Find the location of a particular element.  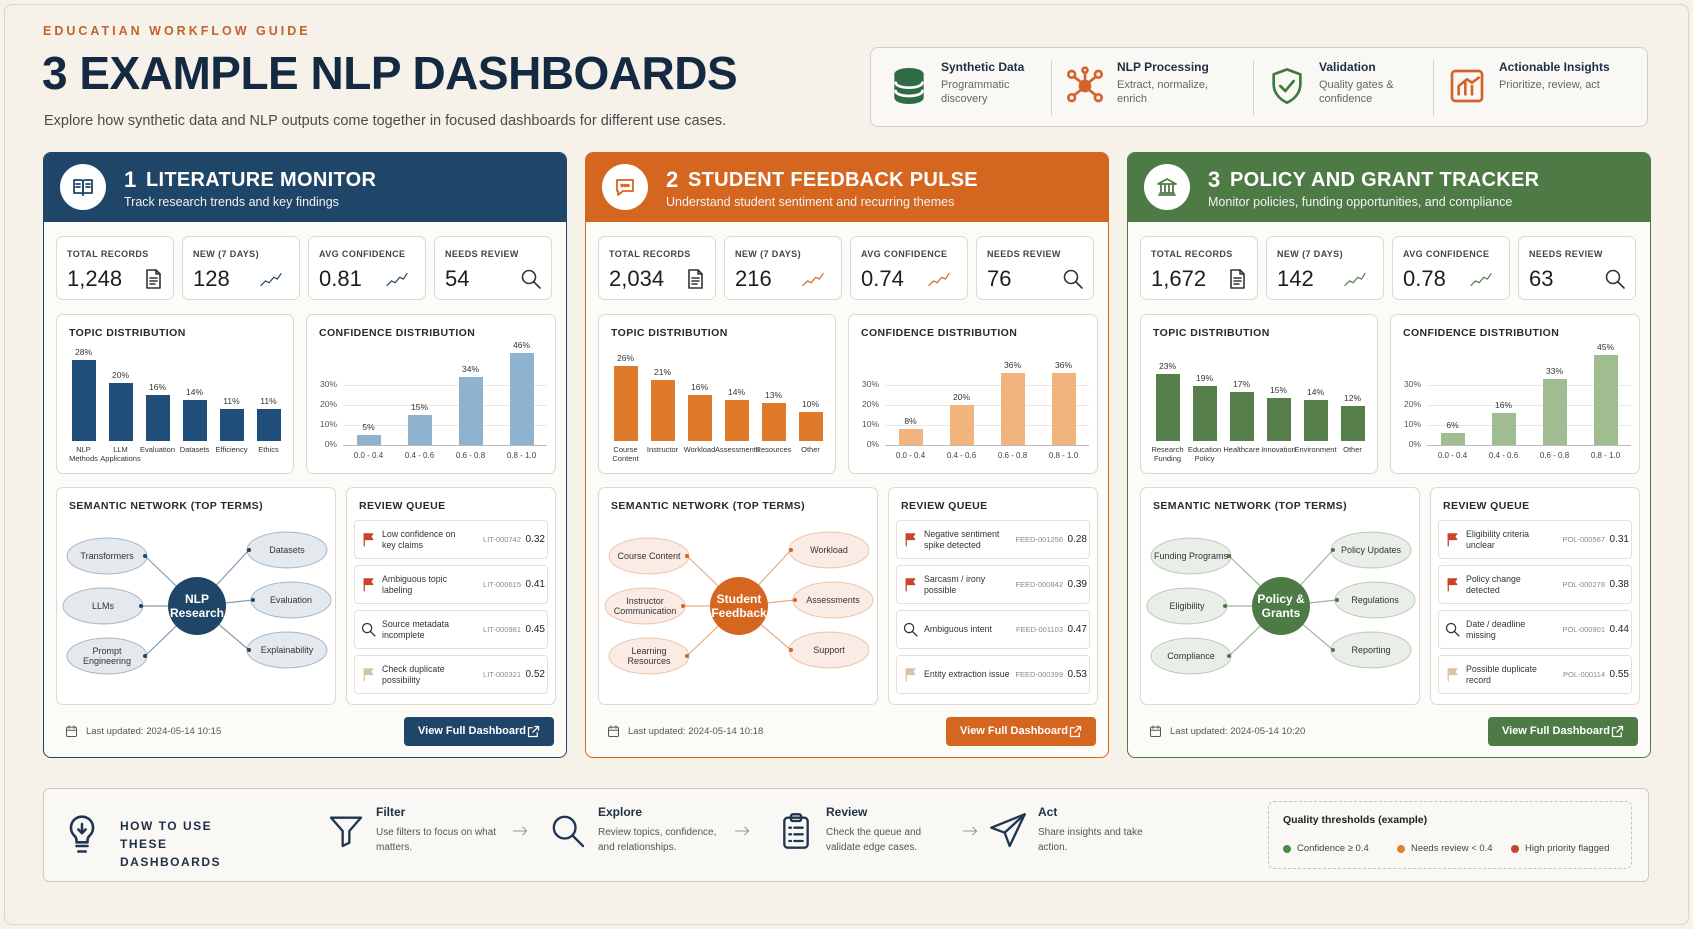

value-label: 26% is located at coordinates (625, 357).